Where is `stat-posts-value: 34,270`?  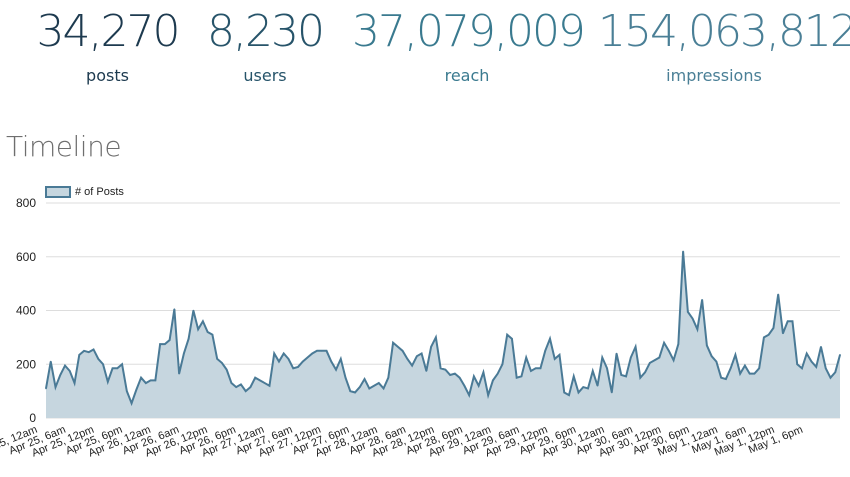 stat-posts-value: 34,270 is located at coordinates (108, 31).